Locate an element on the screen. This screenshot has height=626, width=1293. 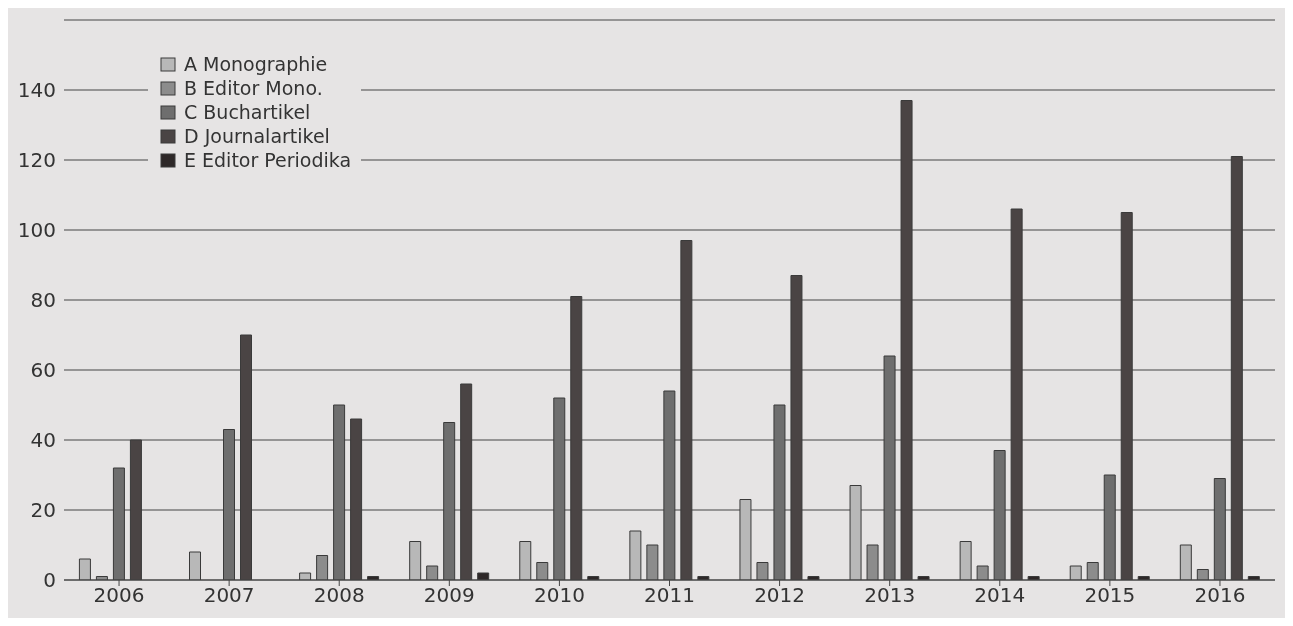
legend-label: C Buchartikel is located at coordinates (247, 112).